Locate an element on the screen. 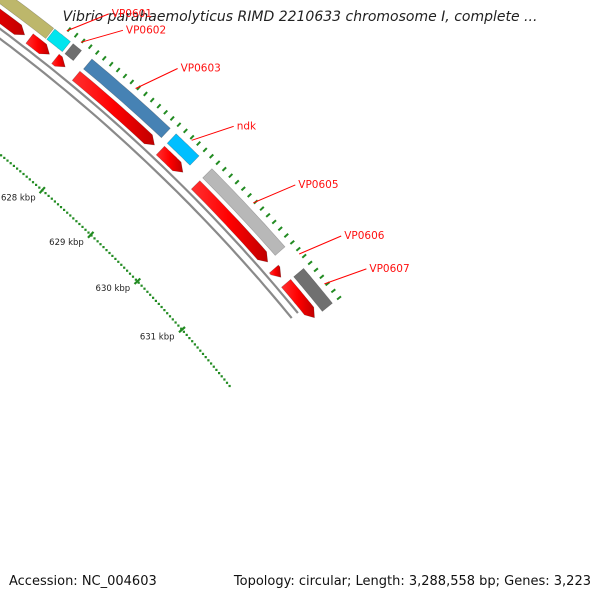 This screenshot has width=600, height=600. gene-block-ndk is located at coordinates (183, 149).